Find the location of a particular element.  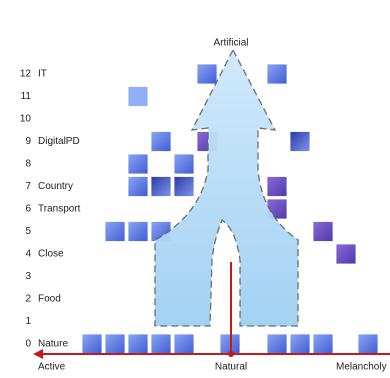

row-label: IT is located at coordinates (42, 74).